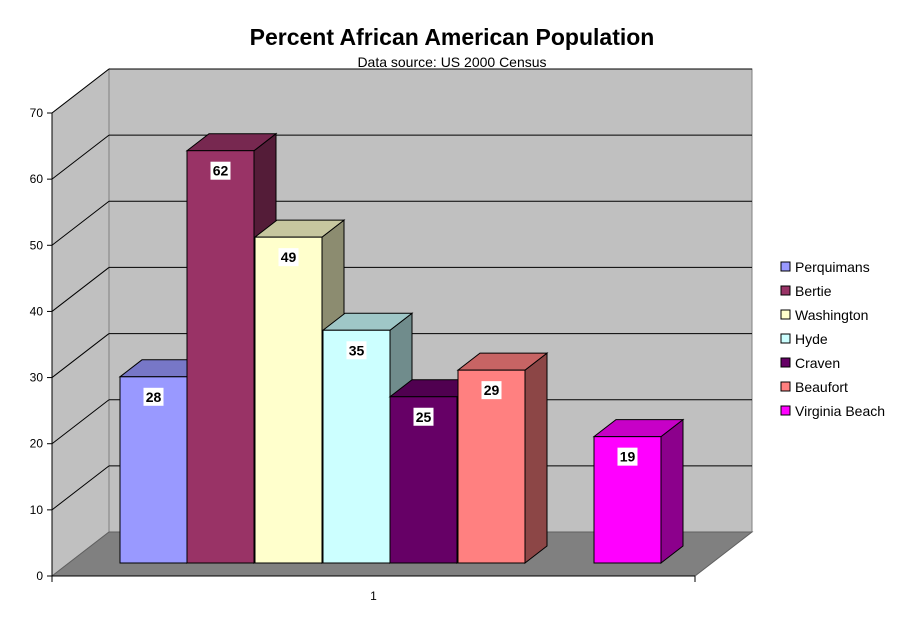  I want to click on x-axis: 1, so click(373, 589).